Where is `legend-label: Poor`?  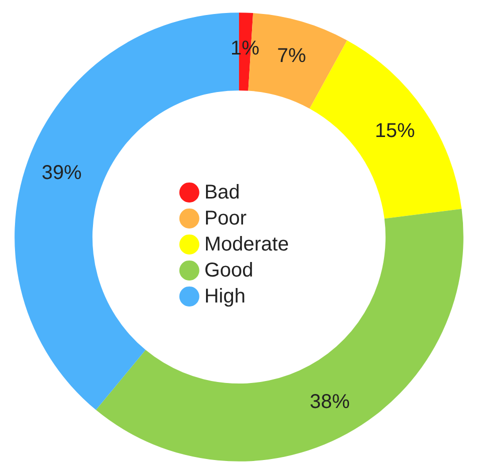 legend-label: Poor is located at coordinates (225, 218).